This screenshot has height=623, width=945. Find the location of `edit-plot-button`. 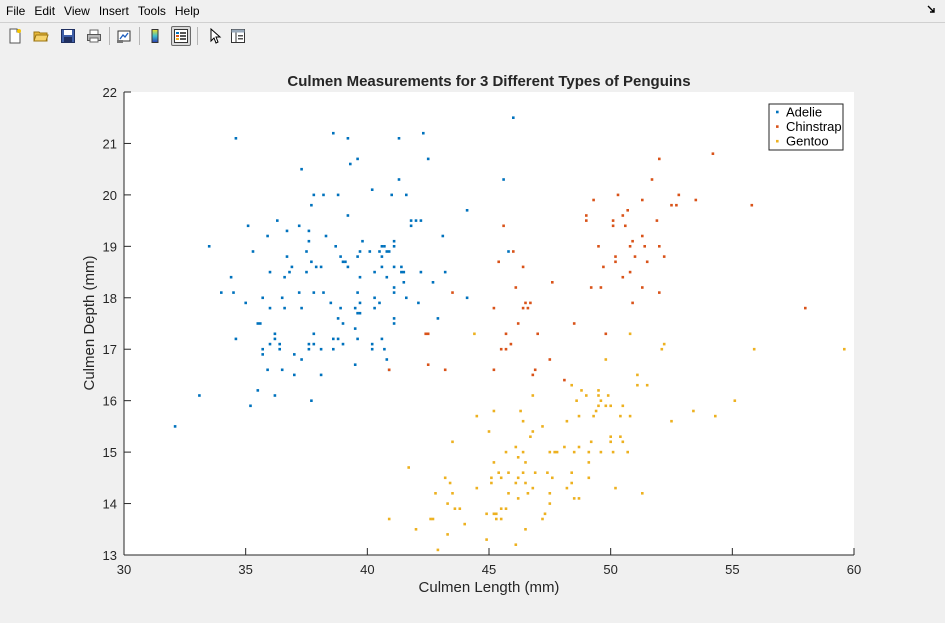

edit-plot-button is located at coordinates (214, 36).